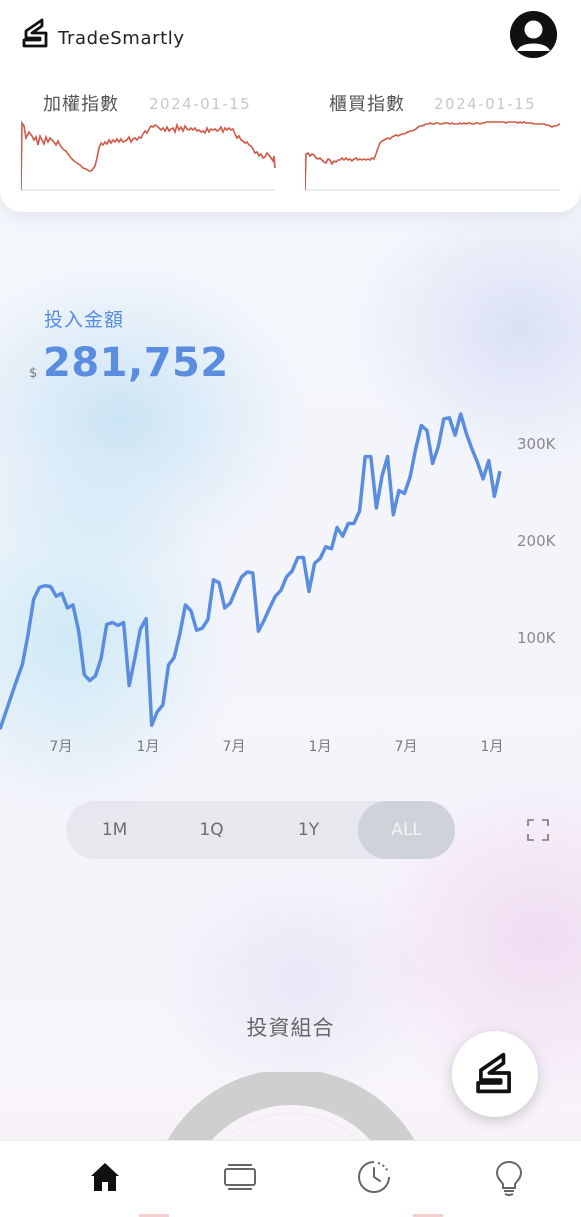 This screenshot has width=581, height=1217. I want to click on index-name-otc: 櫃買指數, so click(367, 104).